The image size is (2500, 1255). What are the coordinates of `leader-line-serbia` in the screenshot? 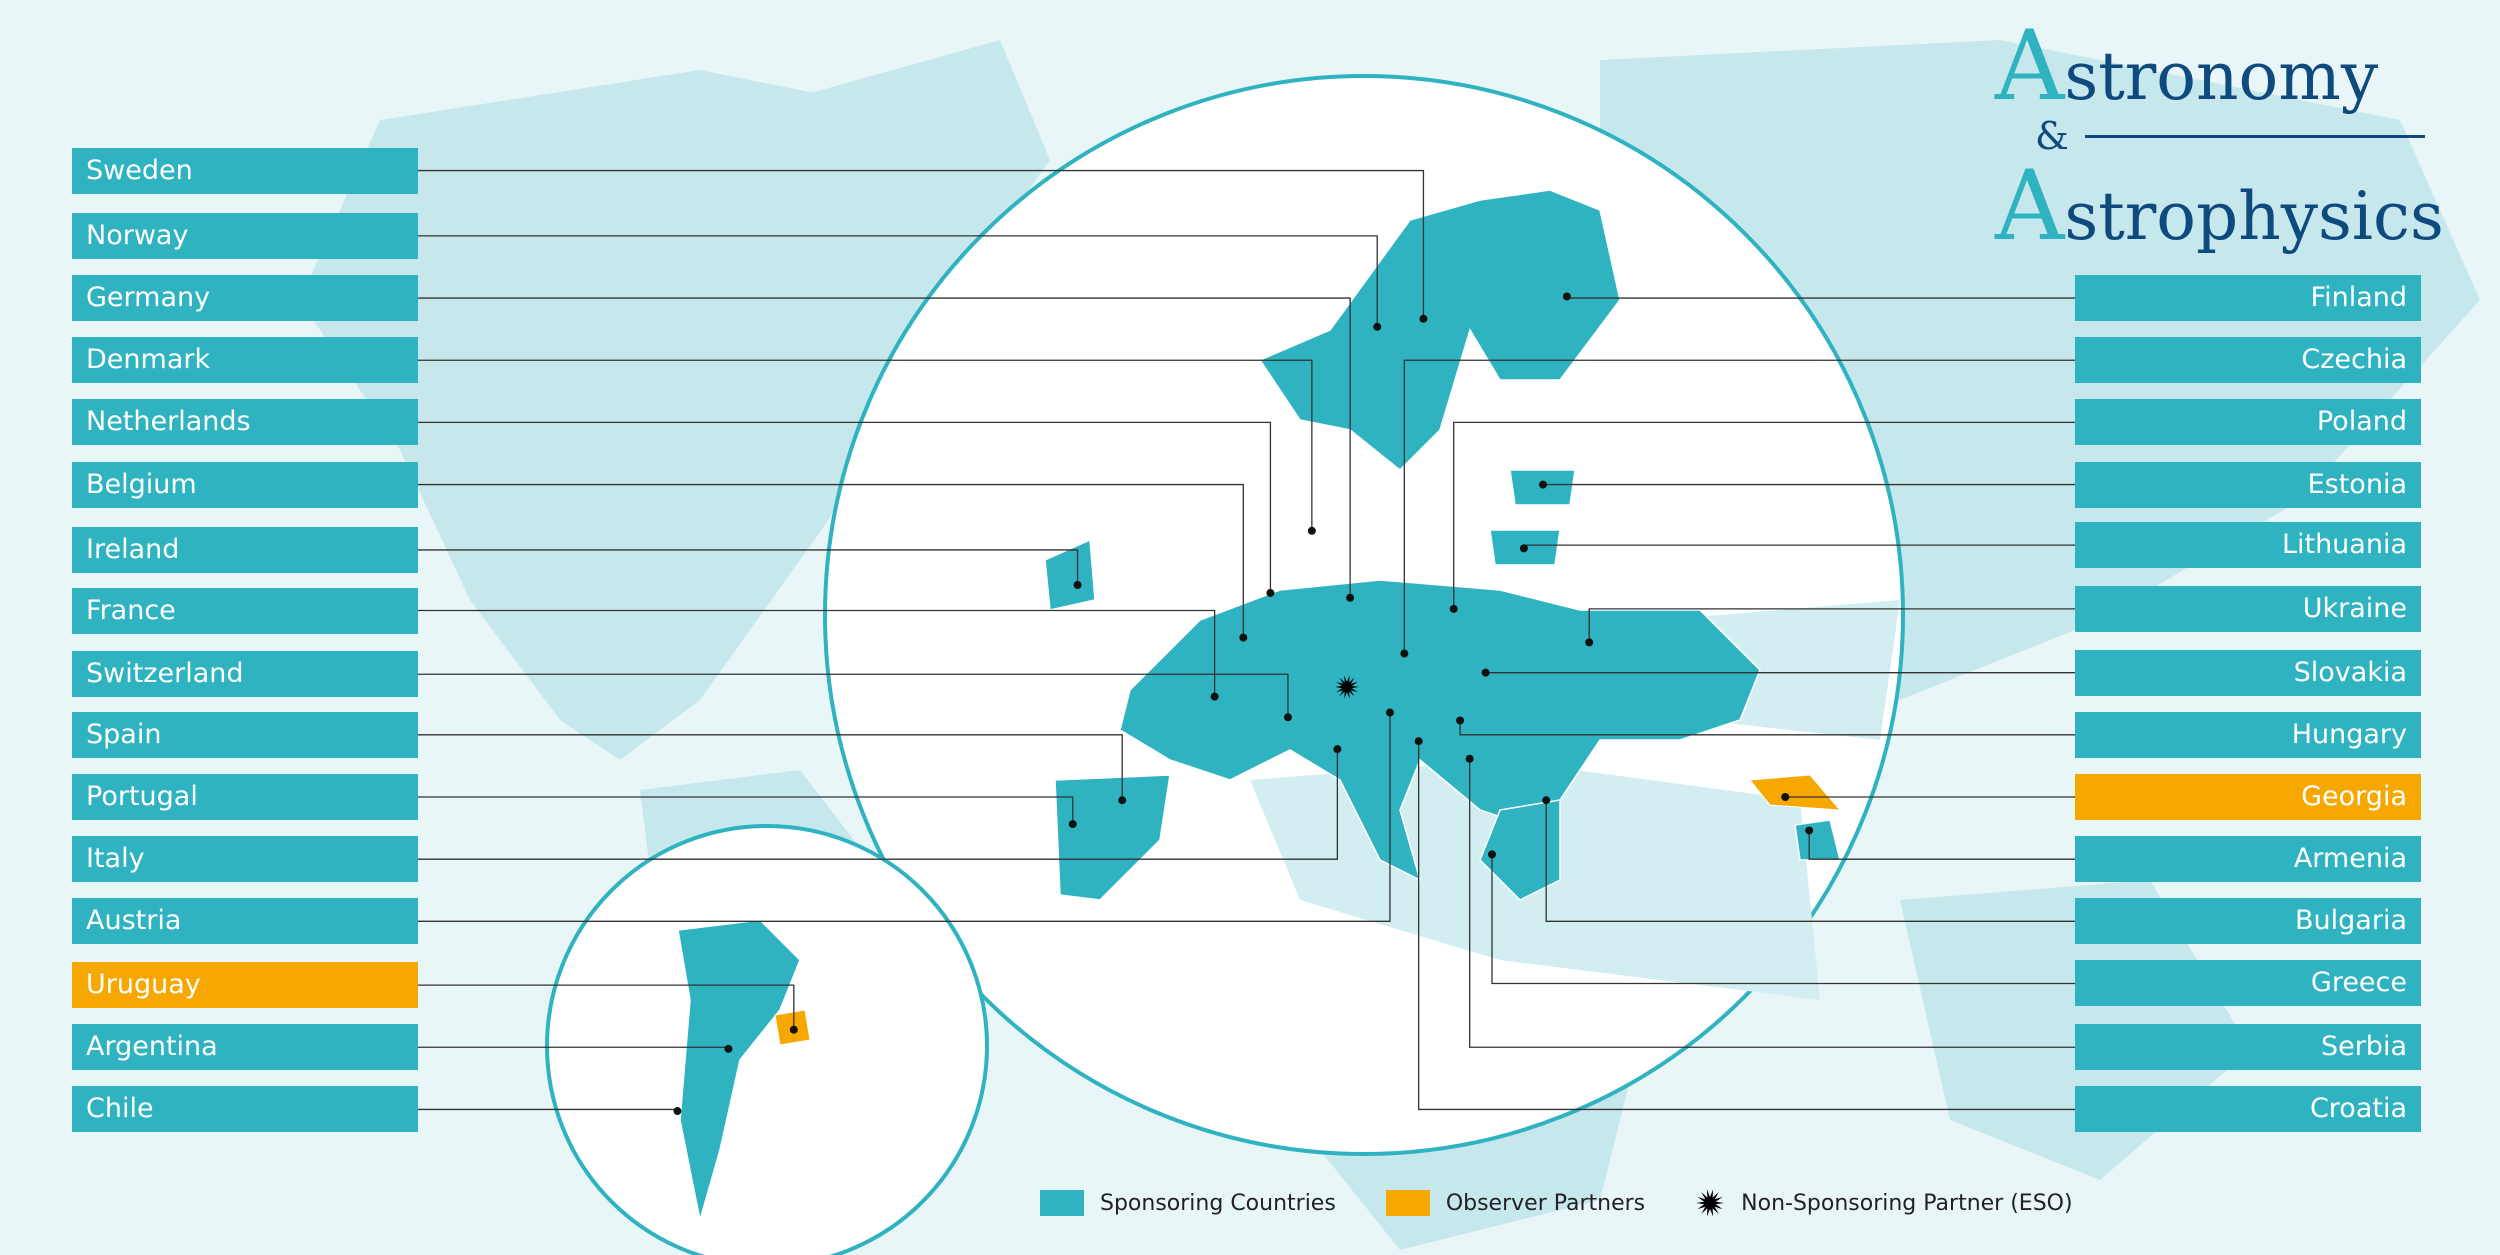 It's located at (1772, 903).